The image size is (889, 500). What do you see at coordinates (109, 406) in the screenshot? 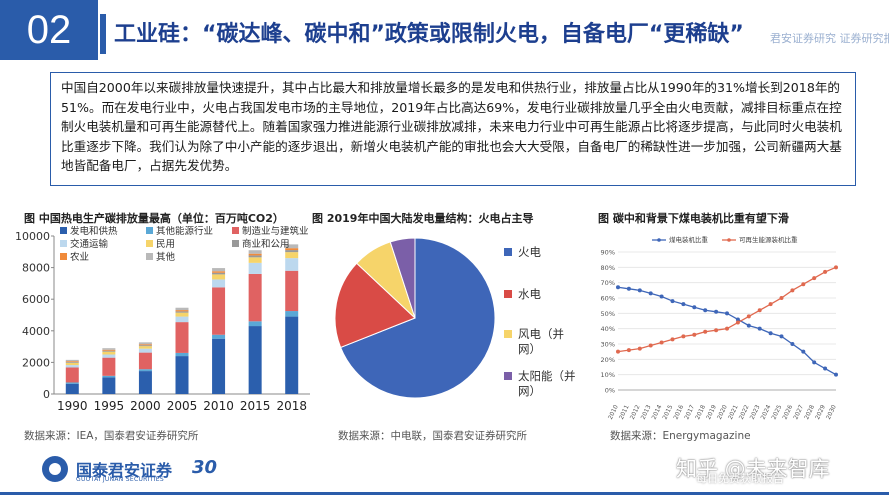
I see `x-tick-label: 1995` at bounding box center [109, 406].